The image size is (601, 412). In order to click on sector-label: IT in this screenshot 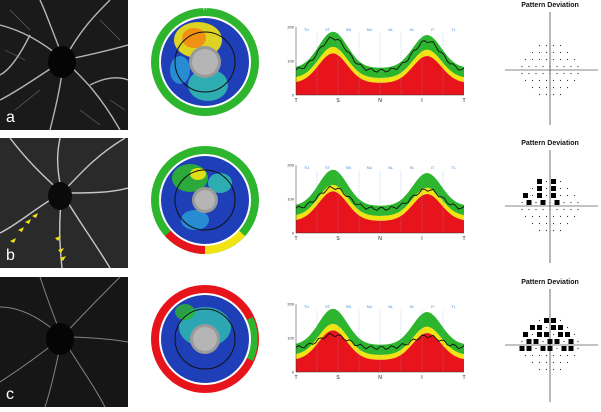, I will do `click(433, 167)`.